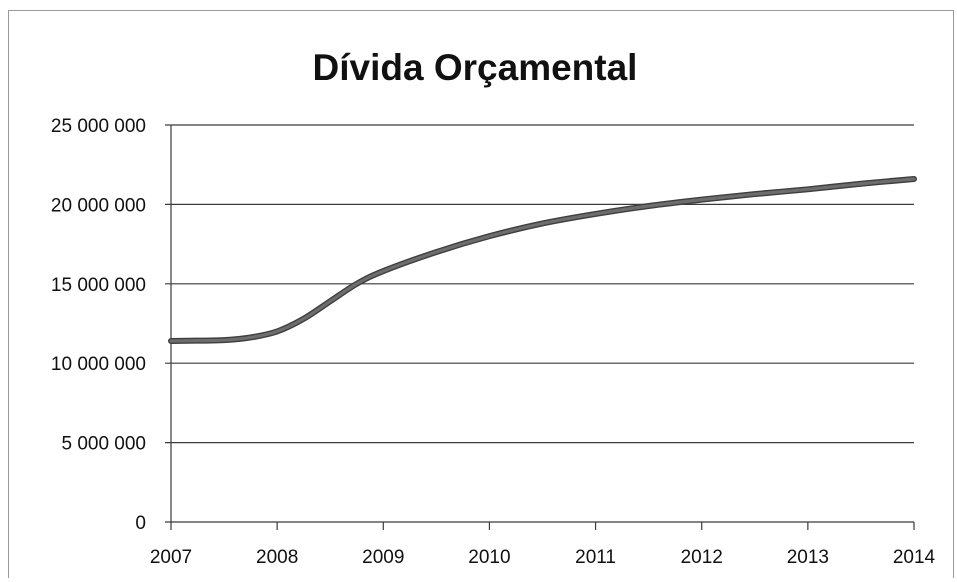 This screenshot has width=957, height=582. Describe the element at coordinates (489, 557) in the screenshot. I see `x-tick-label-3: 2010` at that location.